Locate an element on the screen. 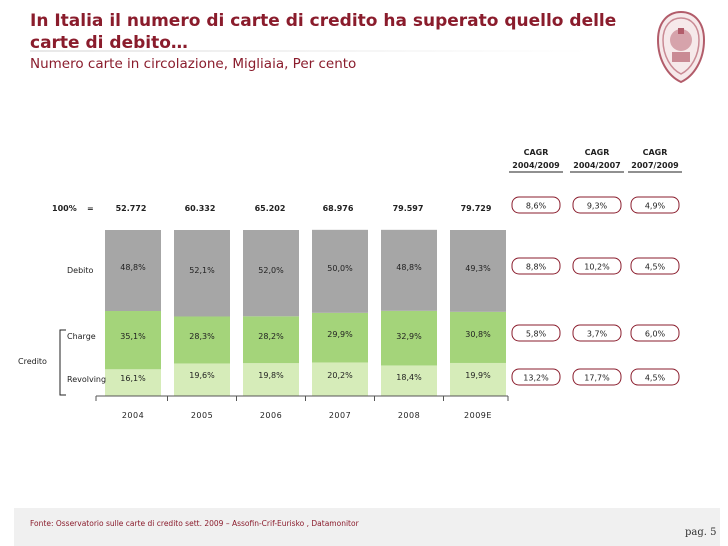 Image resolution: width=728 pixels, height=546 pixels. data-label-revolving-2007: 20,2% is located at coordinates (340, 375).